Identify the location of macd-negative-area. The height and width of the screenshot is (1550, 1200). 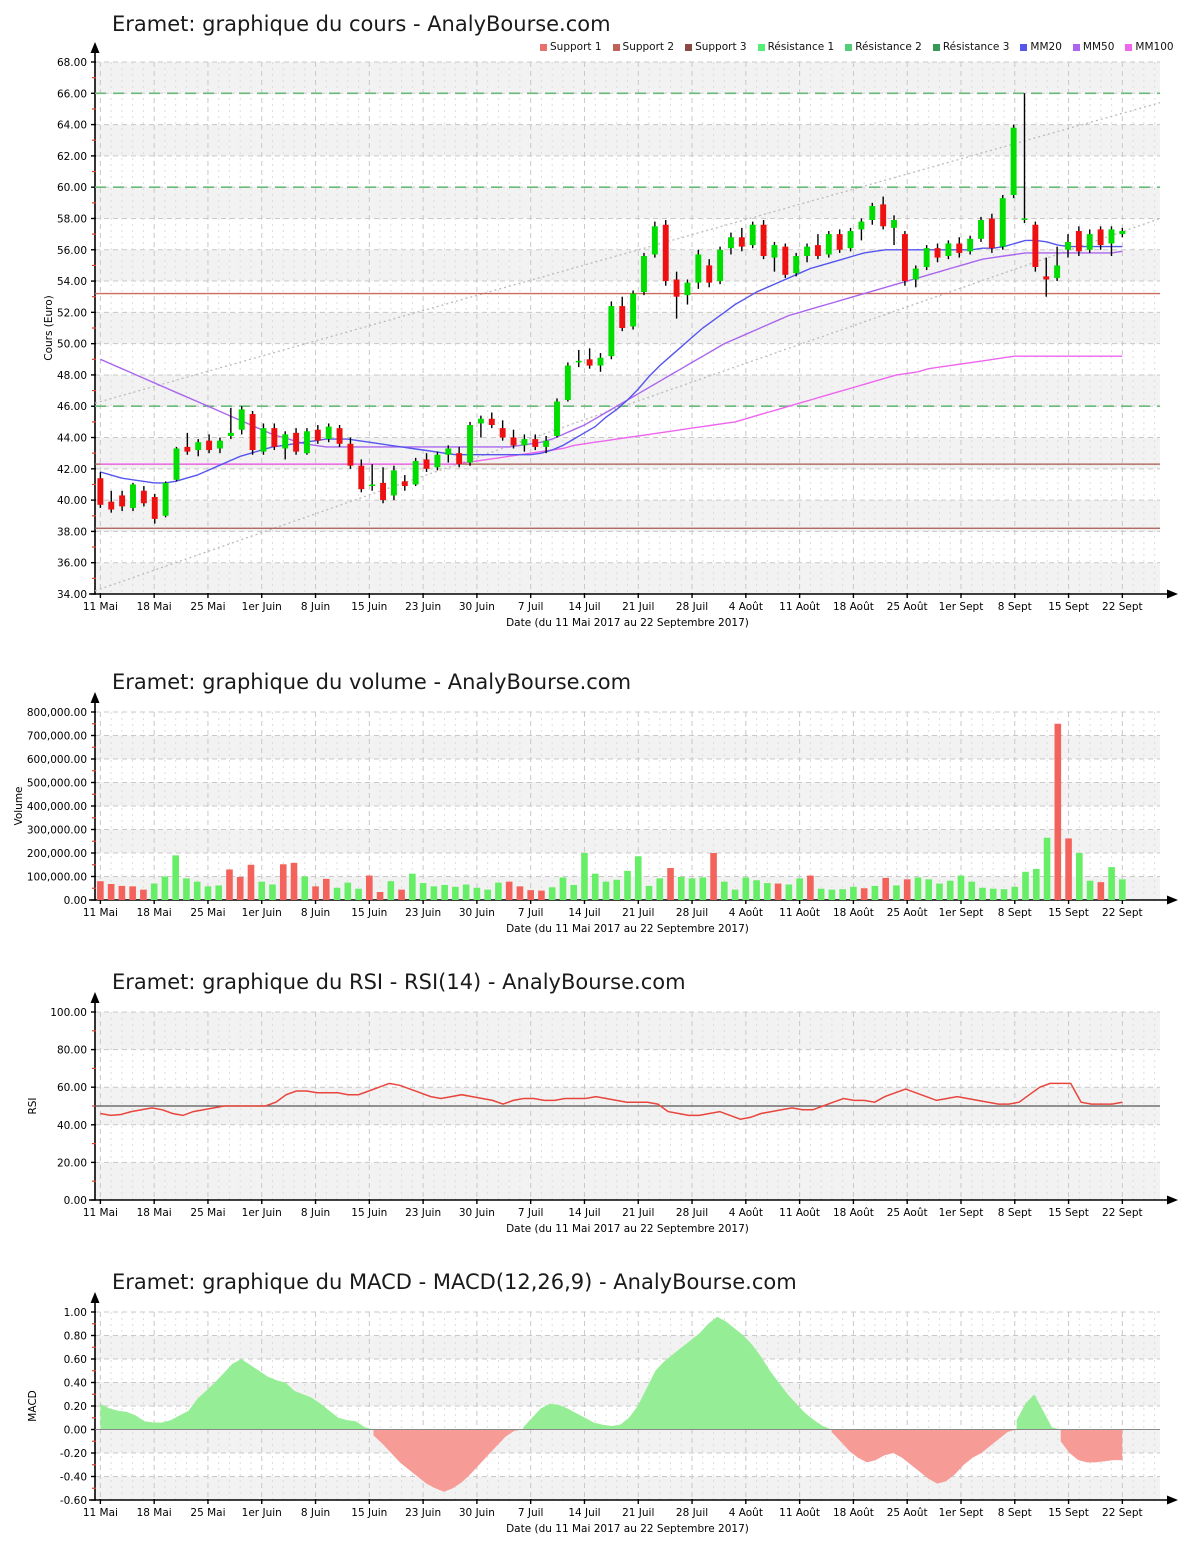
(924, 1456).